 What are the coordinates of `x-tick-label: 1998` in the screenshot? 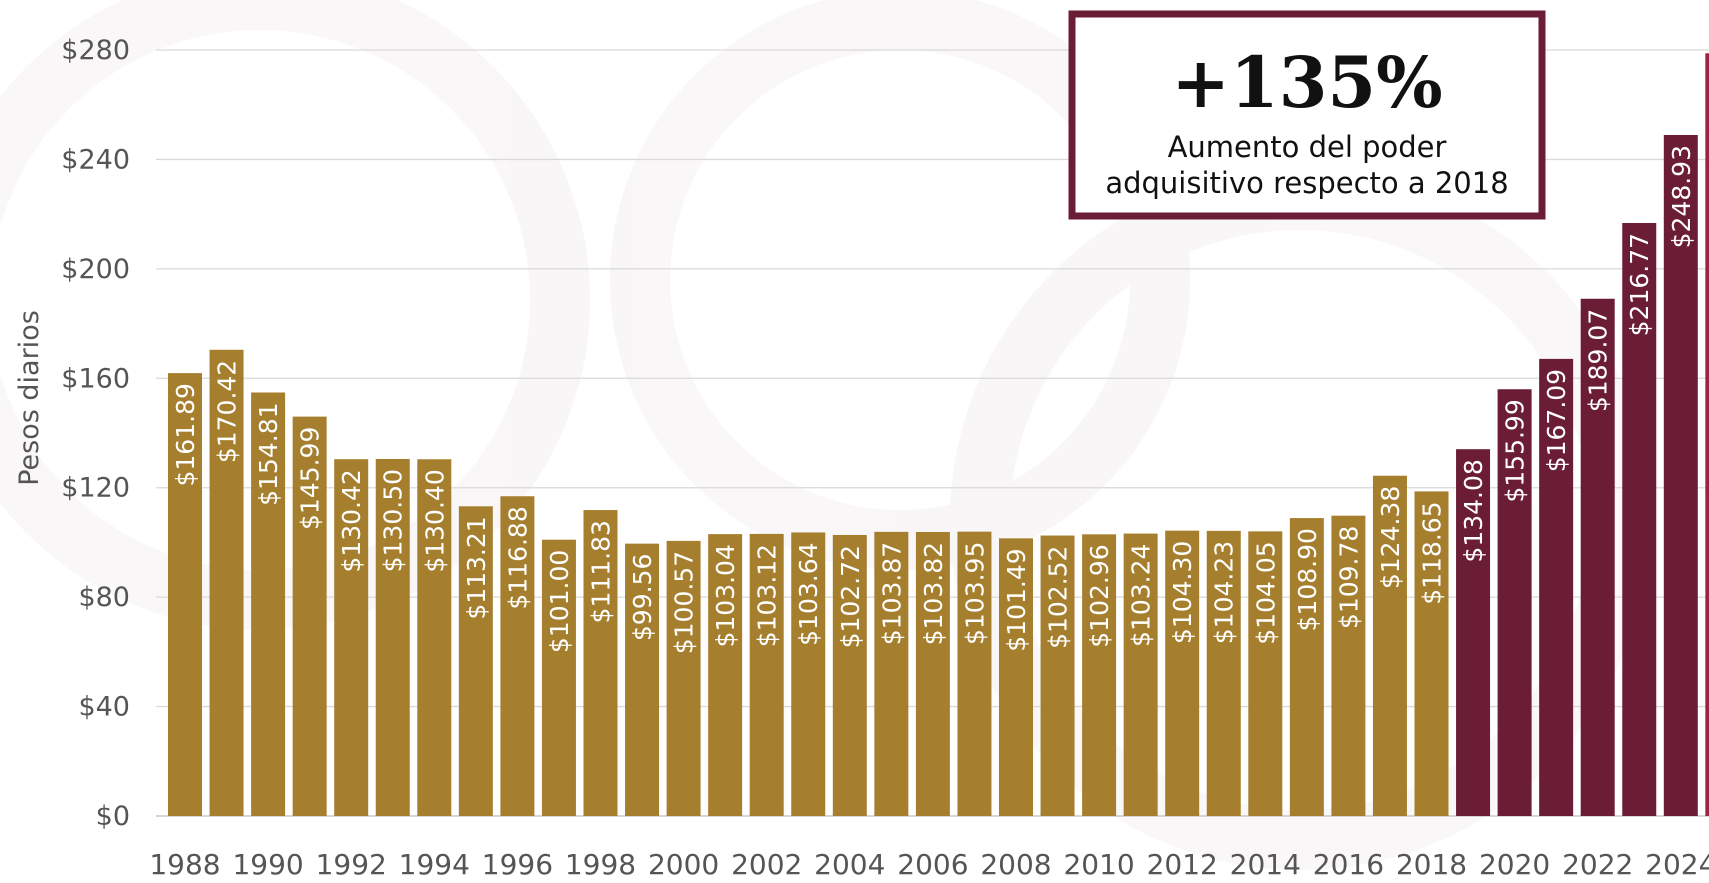 It's located at (600, 863).